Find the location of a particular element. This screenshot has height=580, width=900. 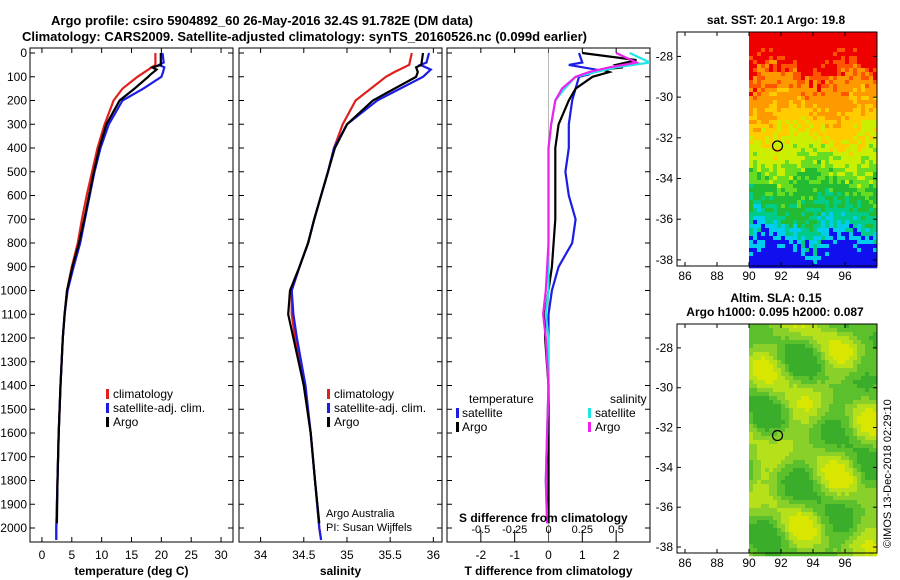

legend3-label-1: Argo is located at coordinates (475, 427).